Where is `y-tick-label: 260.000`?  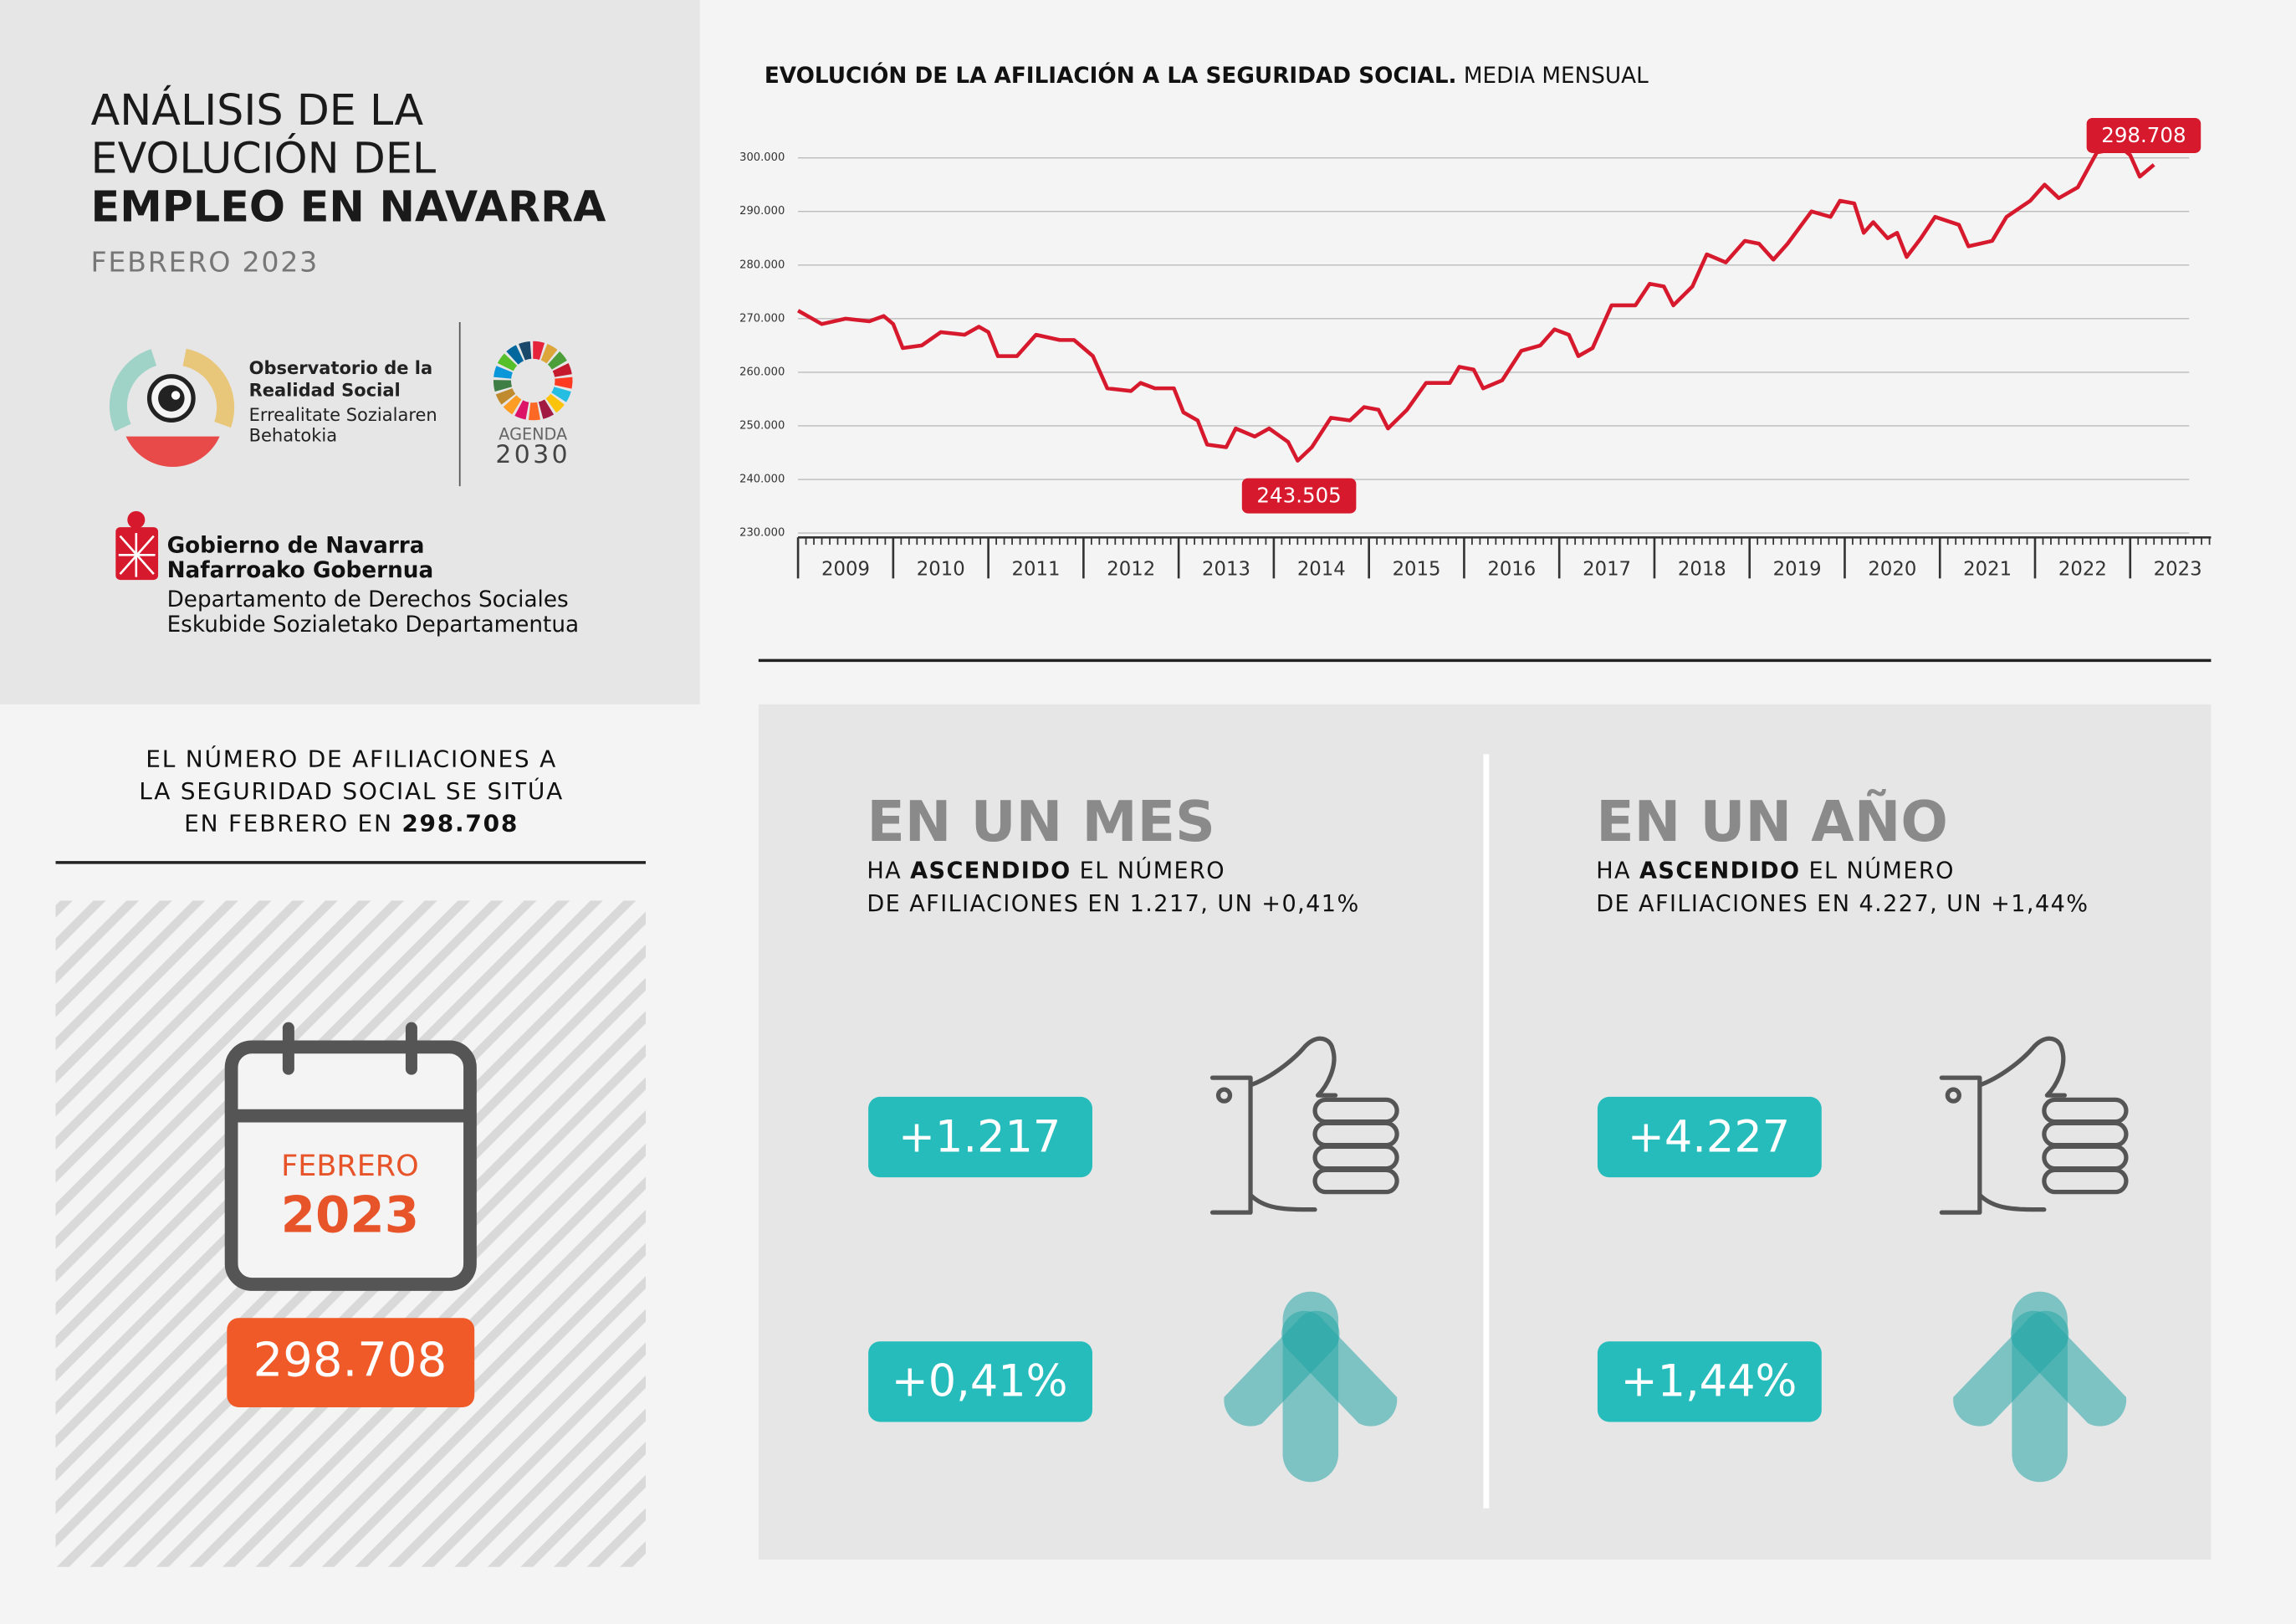
y-tick-label: 260.000 is located at coordinates (762, 372).